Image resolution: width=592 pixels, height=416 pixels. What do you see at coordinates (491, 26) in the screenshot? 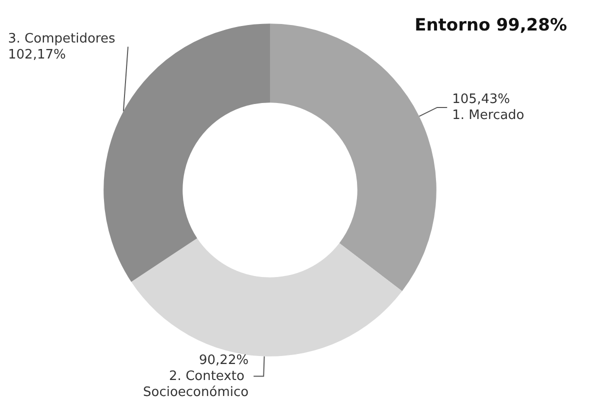
I see `chart-title: Entorno 99,28%` at bounding box center [491, 26].